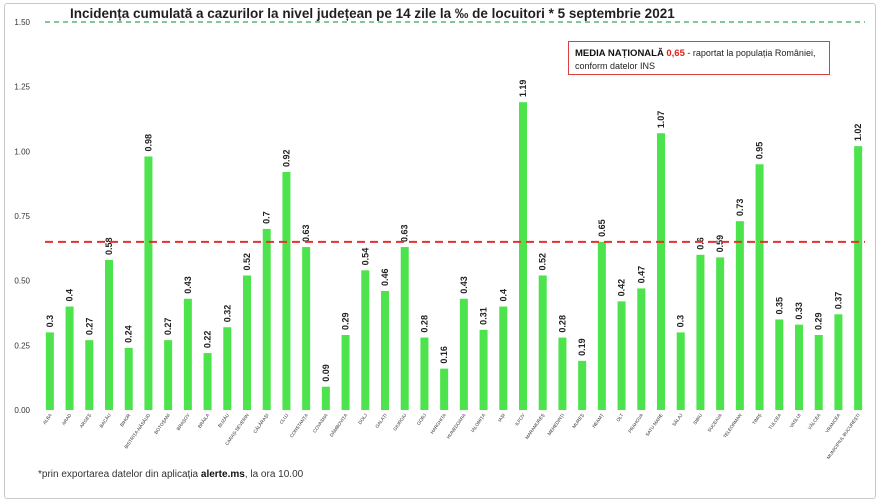  I want to click on data-label: 0.19, so click(582, 347).